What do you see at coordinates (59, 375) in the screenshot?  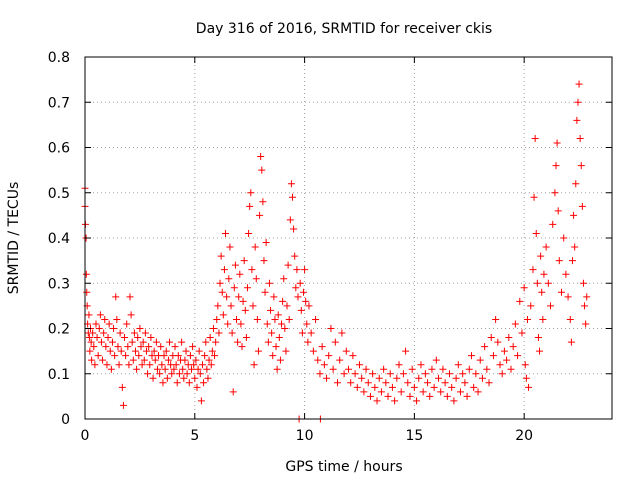 I see `y-tick-label: 0.1` at bounding box center [59, 375].